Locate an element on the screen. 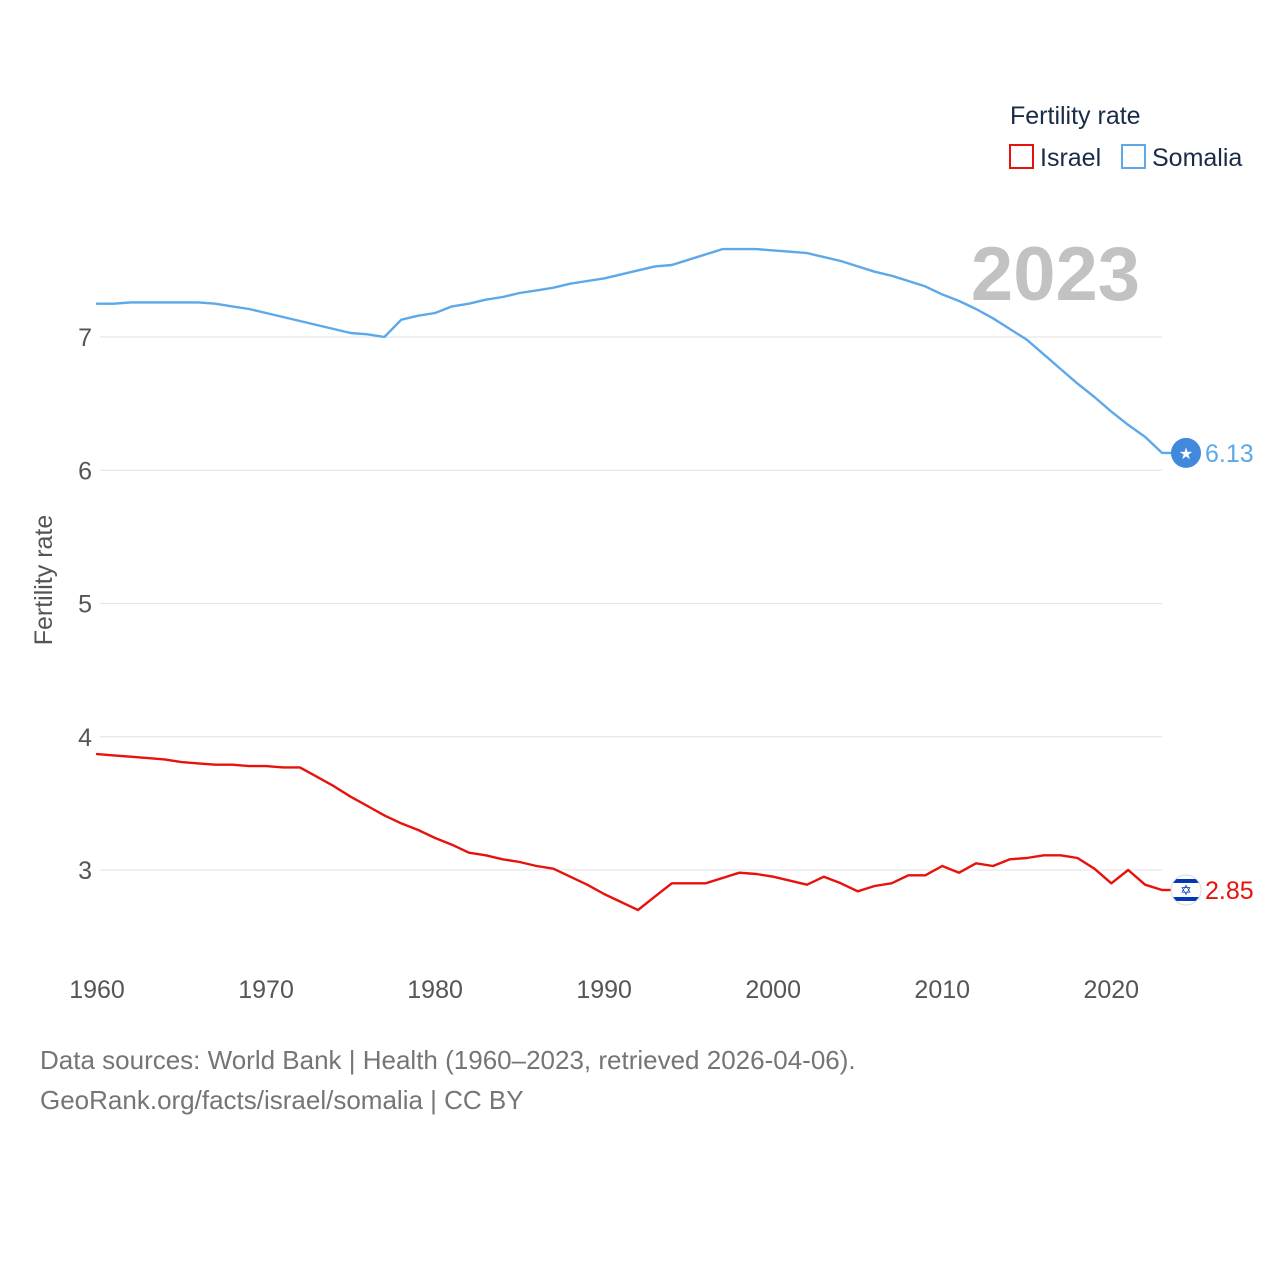 The width and height of the screenshot is (1280, 1280). y-tick-label: 5 is located at coordinates (85, 605).